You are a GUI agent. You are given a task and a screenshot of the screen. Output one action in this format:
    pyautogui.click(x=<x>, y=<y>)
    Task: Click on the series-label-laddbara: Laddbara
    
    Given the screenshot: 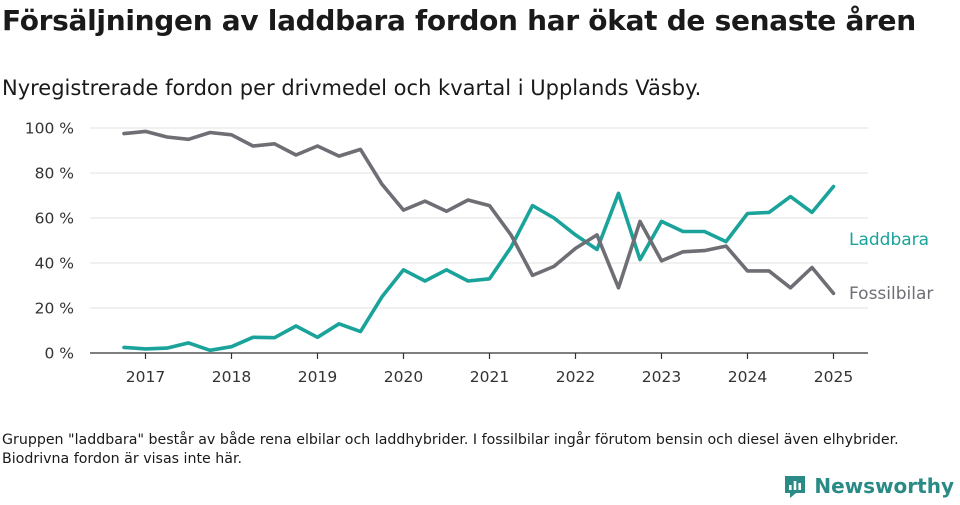 What is the action you would take?
    pyautogui.click(x=889, y=240)
    